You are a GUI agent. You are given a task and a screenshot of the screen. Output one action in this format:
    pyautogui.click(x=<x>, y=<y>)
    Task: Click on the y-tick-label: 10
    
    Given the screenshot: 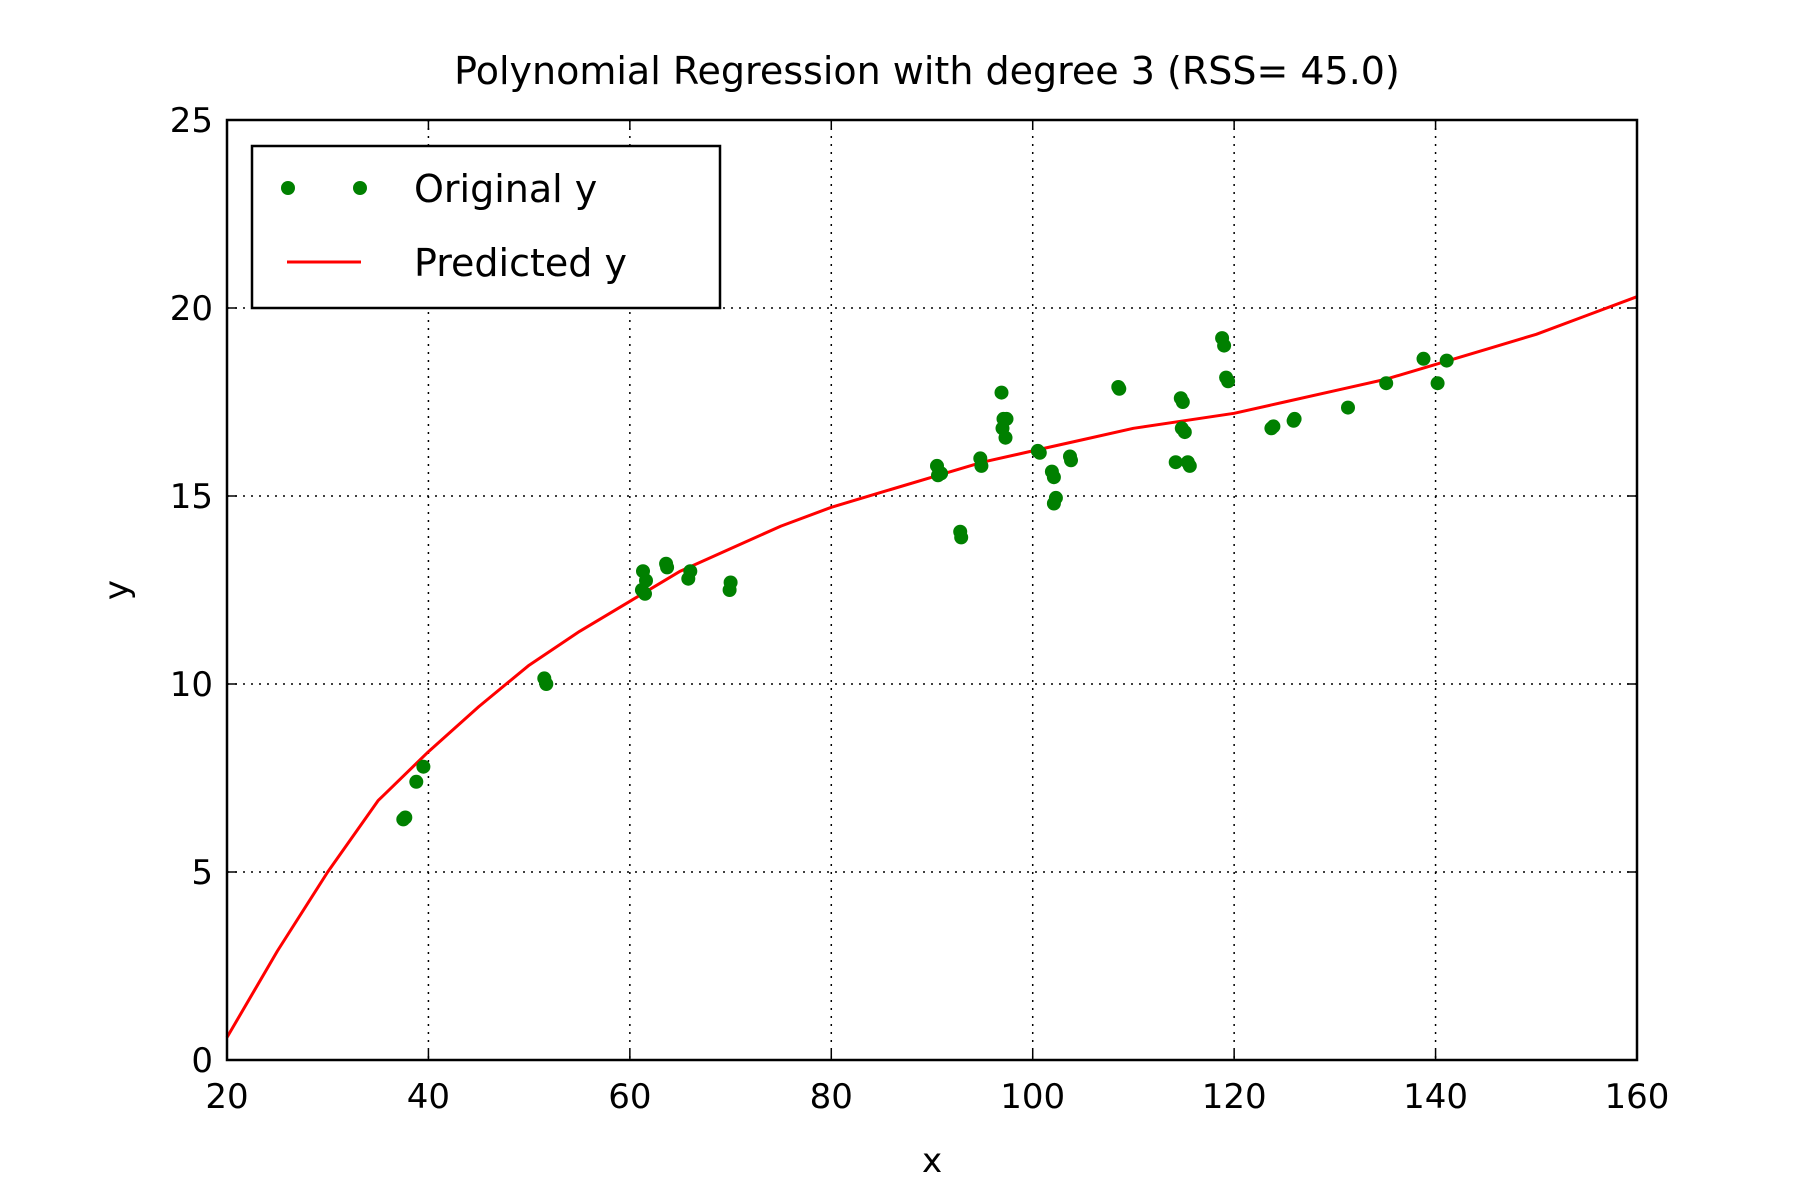 What is the action you would take?
    pyautogui.click(x=191, y=685)
    